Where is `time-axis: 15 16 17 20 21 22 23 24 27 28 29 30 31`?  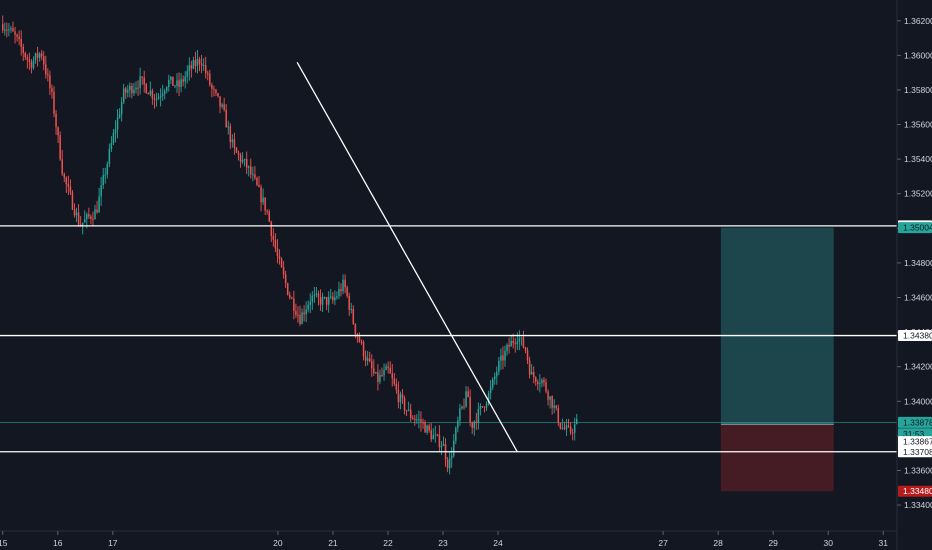 time-axis: 15 16 17 20 21 22 23 24 27 28 29 30 31 is located at coordinates (444, 539).